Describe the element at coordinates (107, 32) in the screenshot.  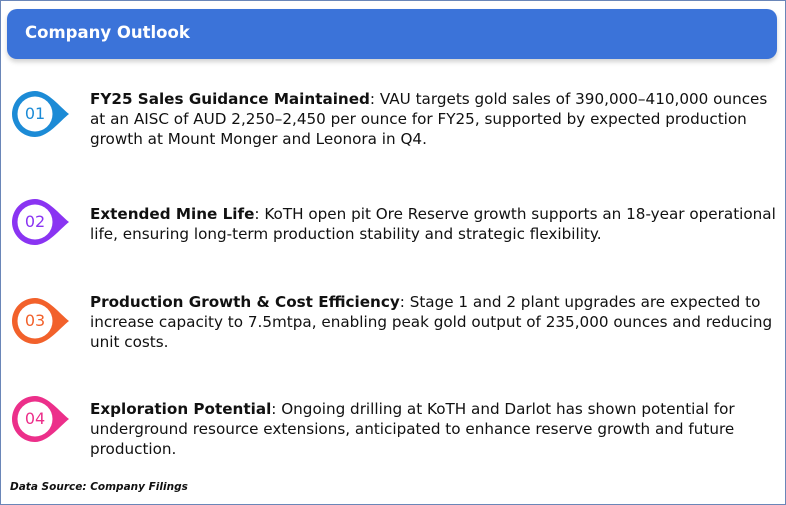
I see `page-title: Company Outlook` at that location.